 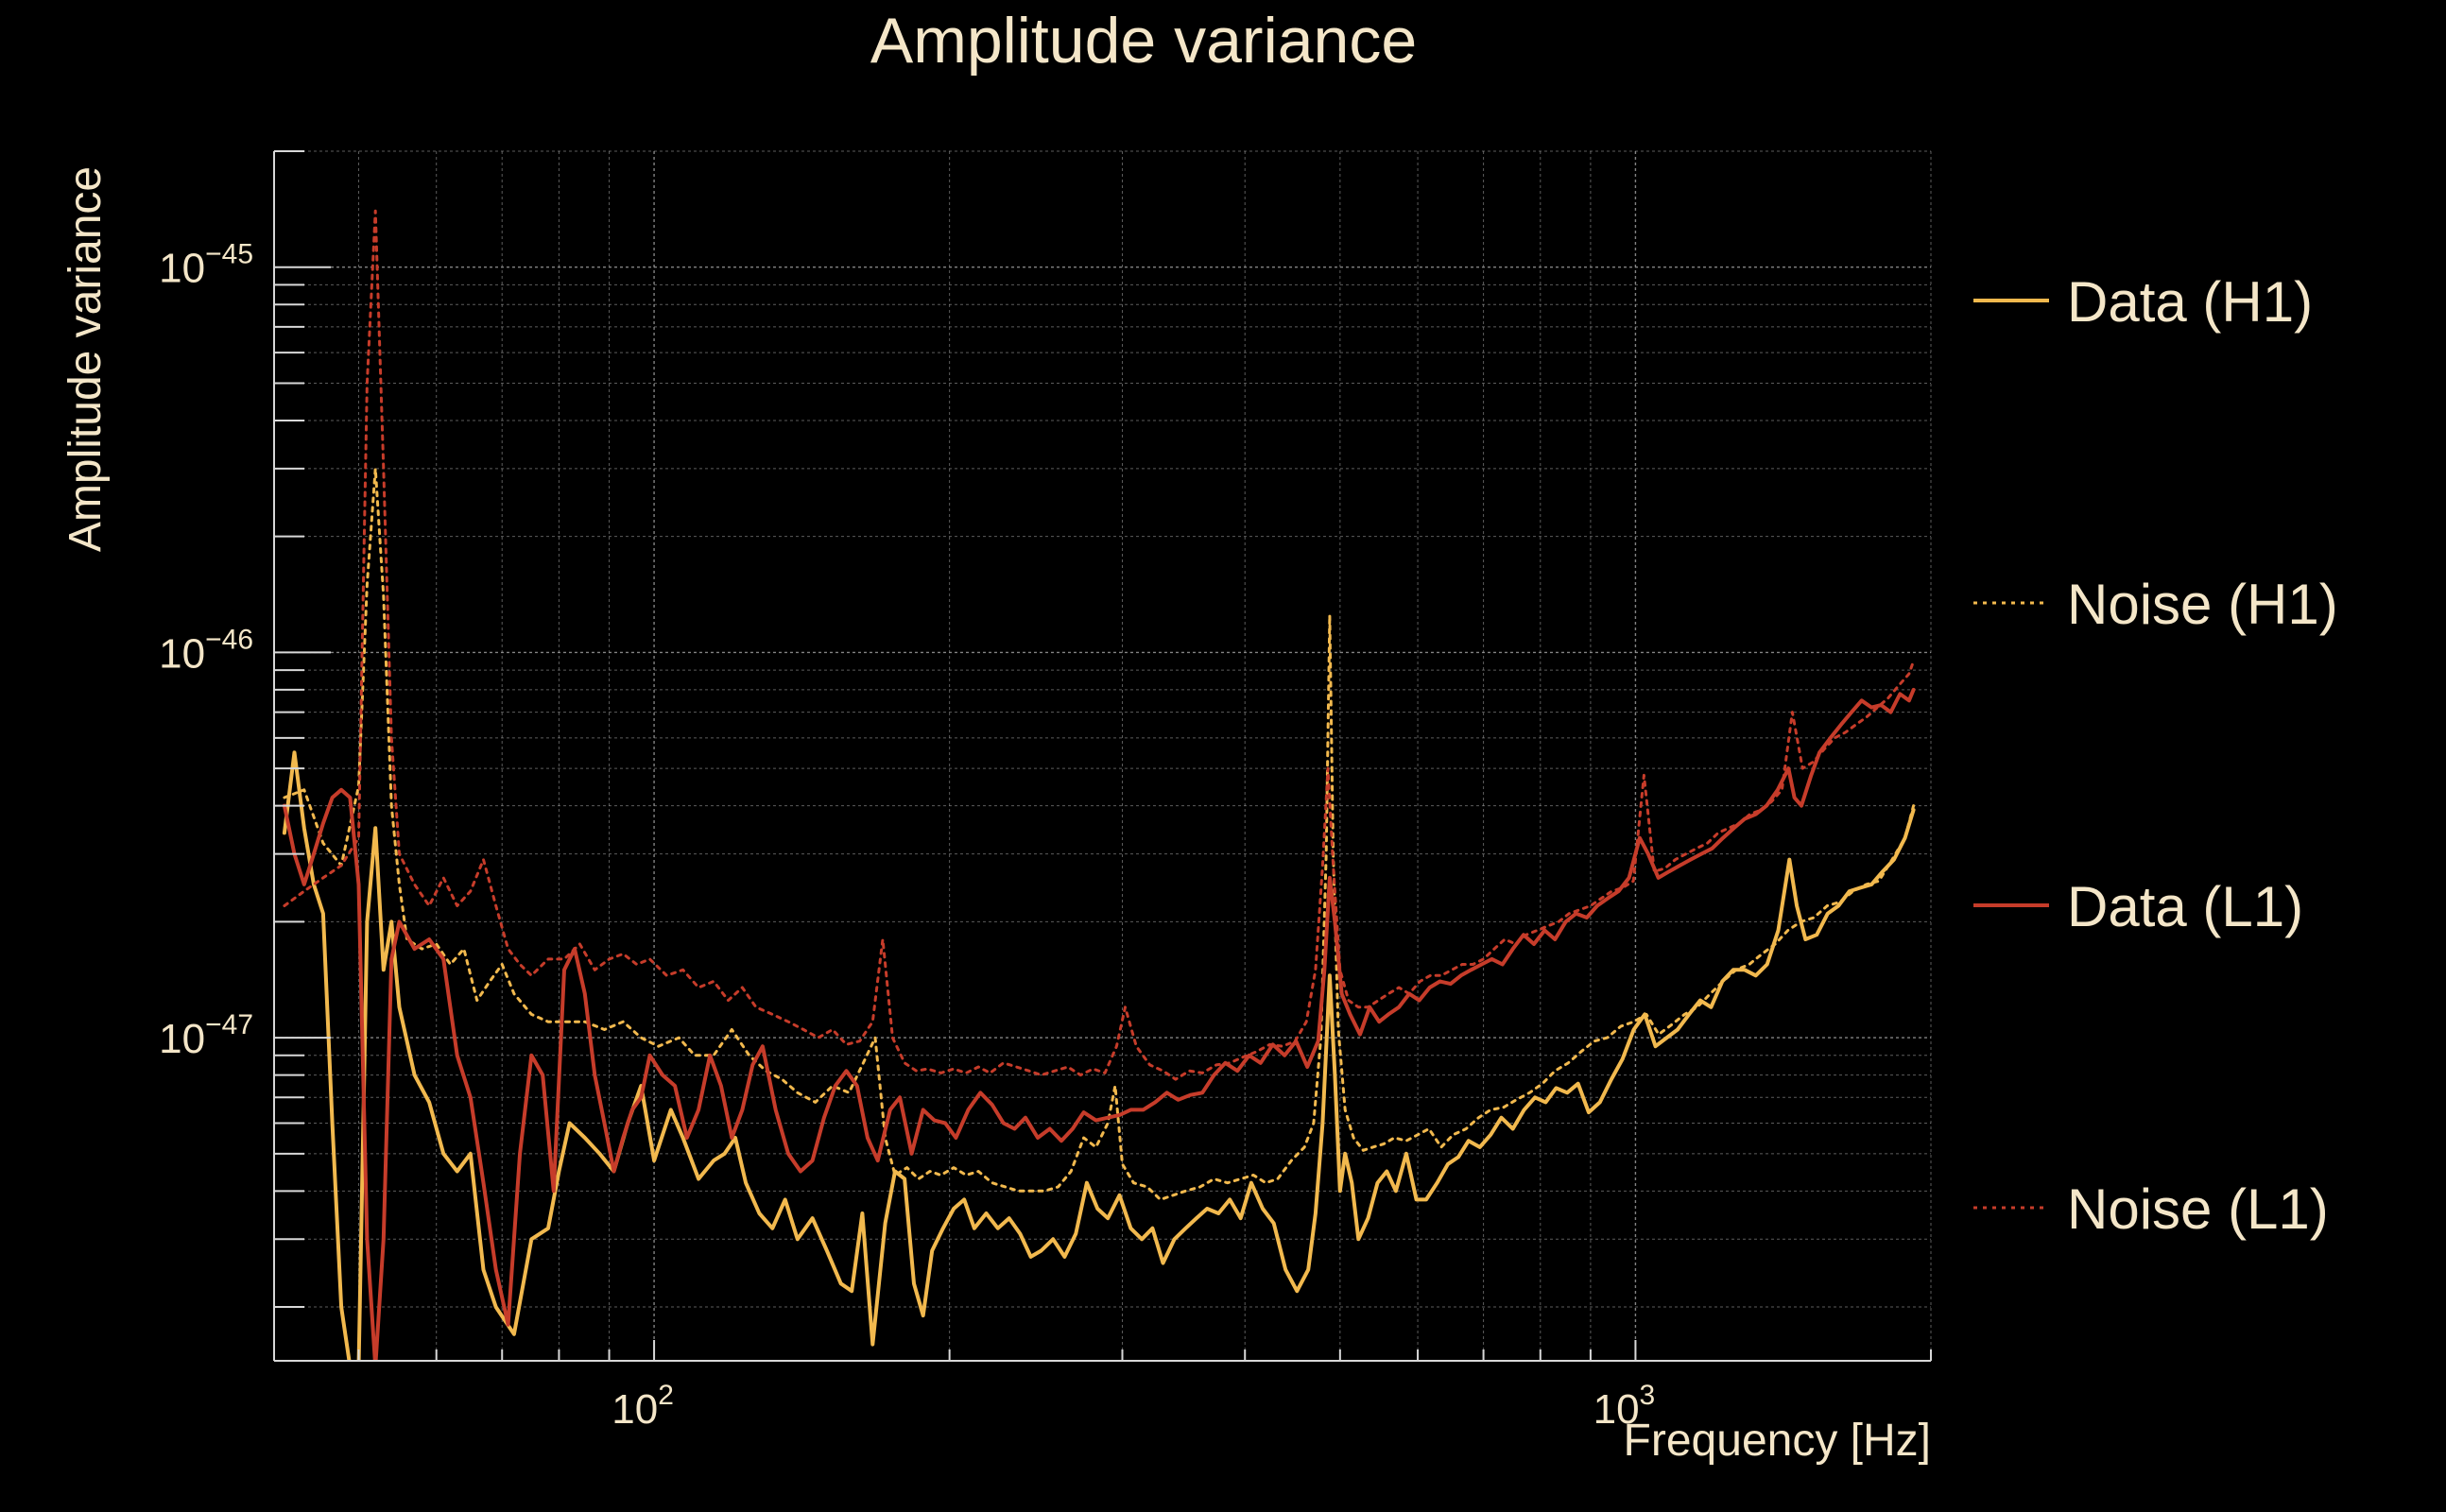 I want to click on x-tick-label: 10², so click(x=643, y=1406).